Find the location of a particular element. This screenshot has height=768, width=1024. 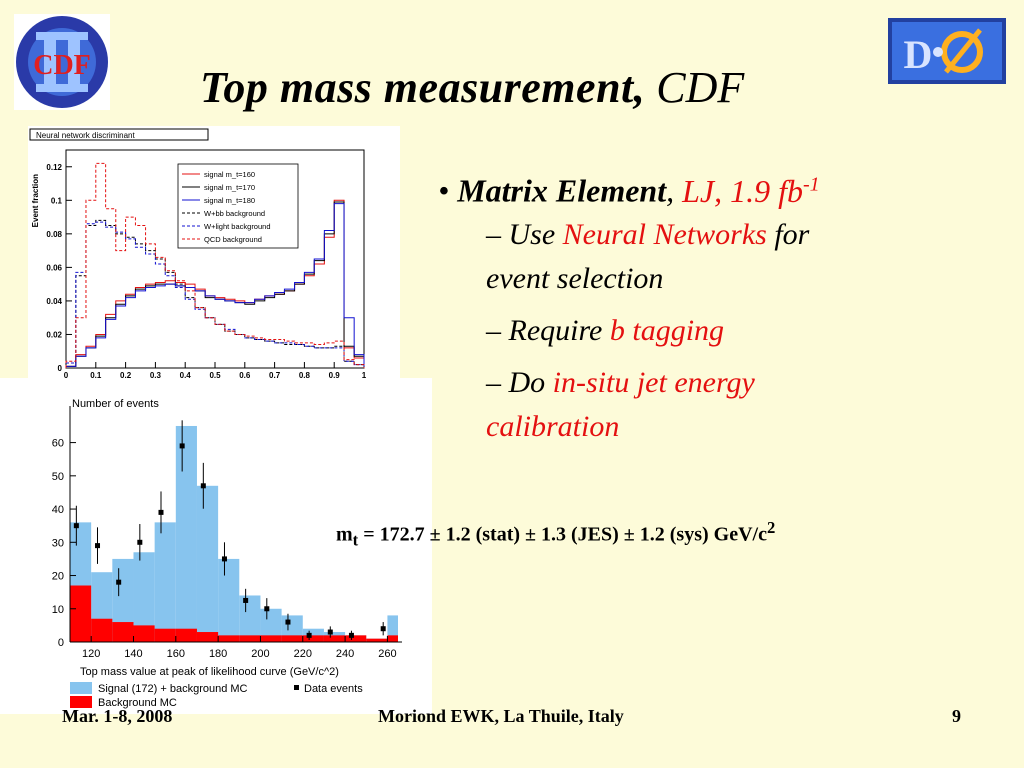

x-tick-label: 180 is located at coordinates (218, 654).